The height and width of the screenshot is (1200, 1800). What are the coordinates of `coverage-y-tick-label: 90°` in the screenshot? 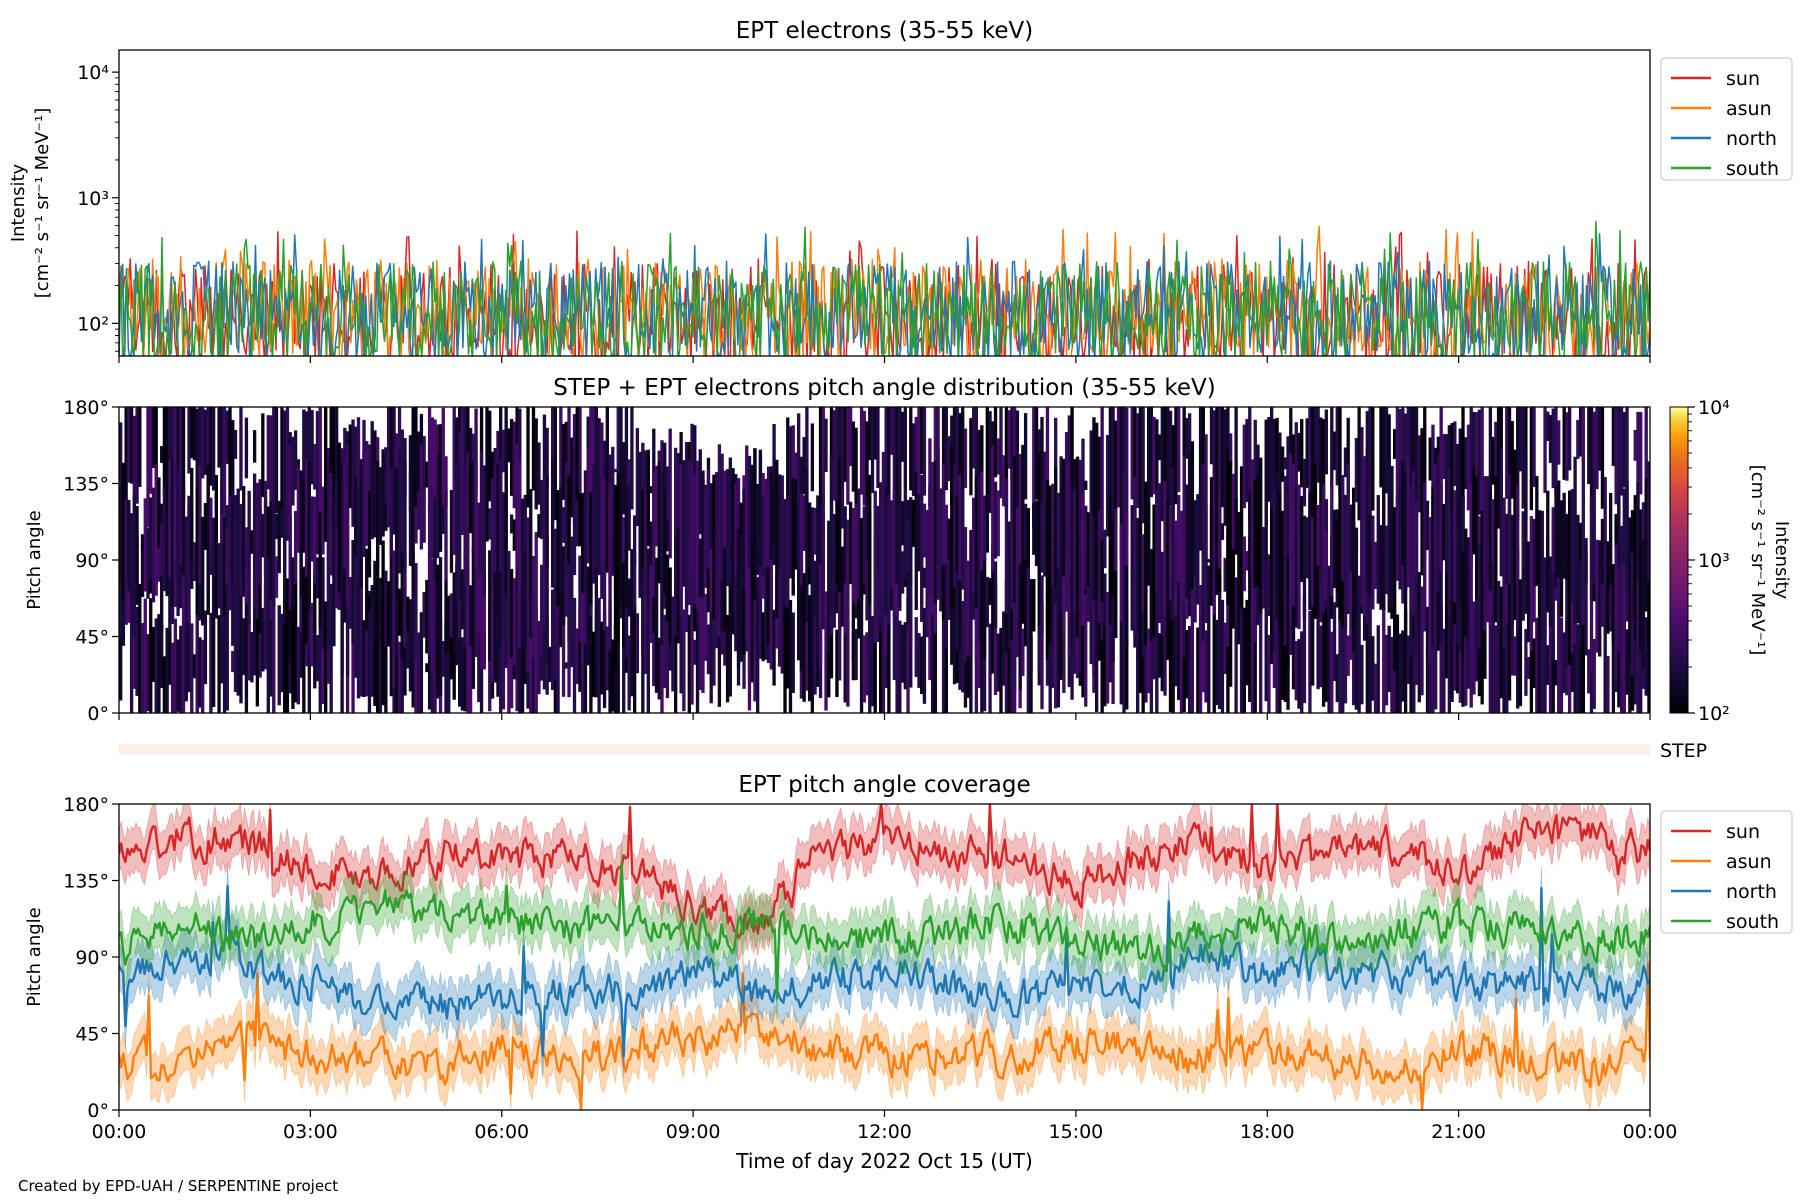 It's located at (92, 958).